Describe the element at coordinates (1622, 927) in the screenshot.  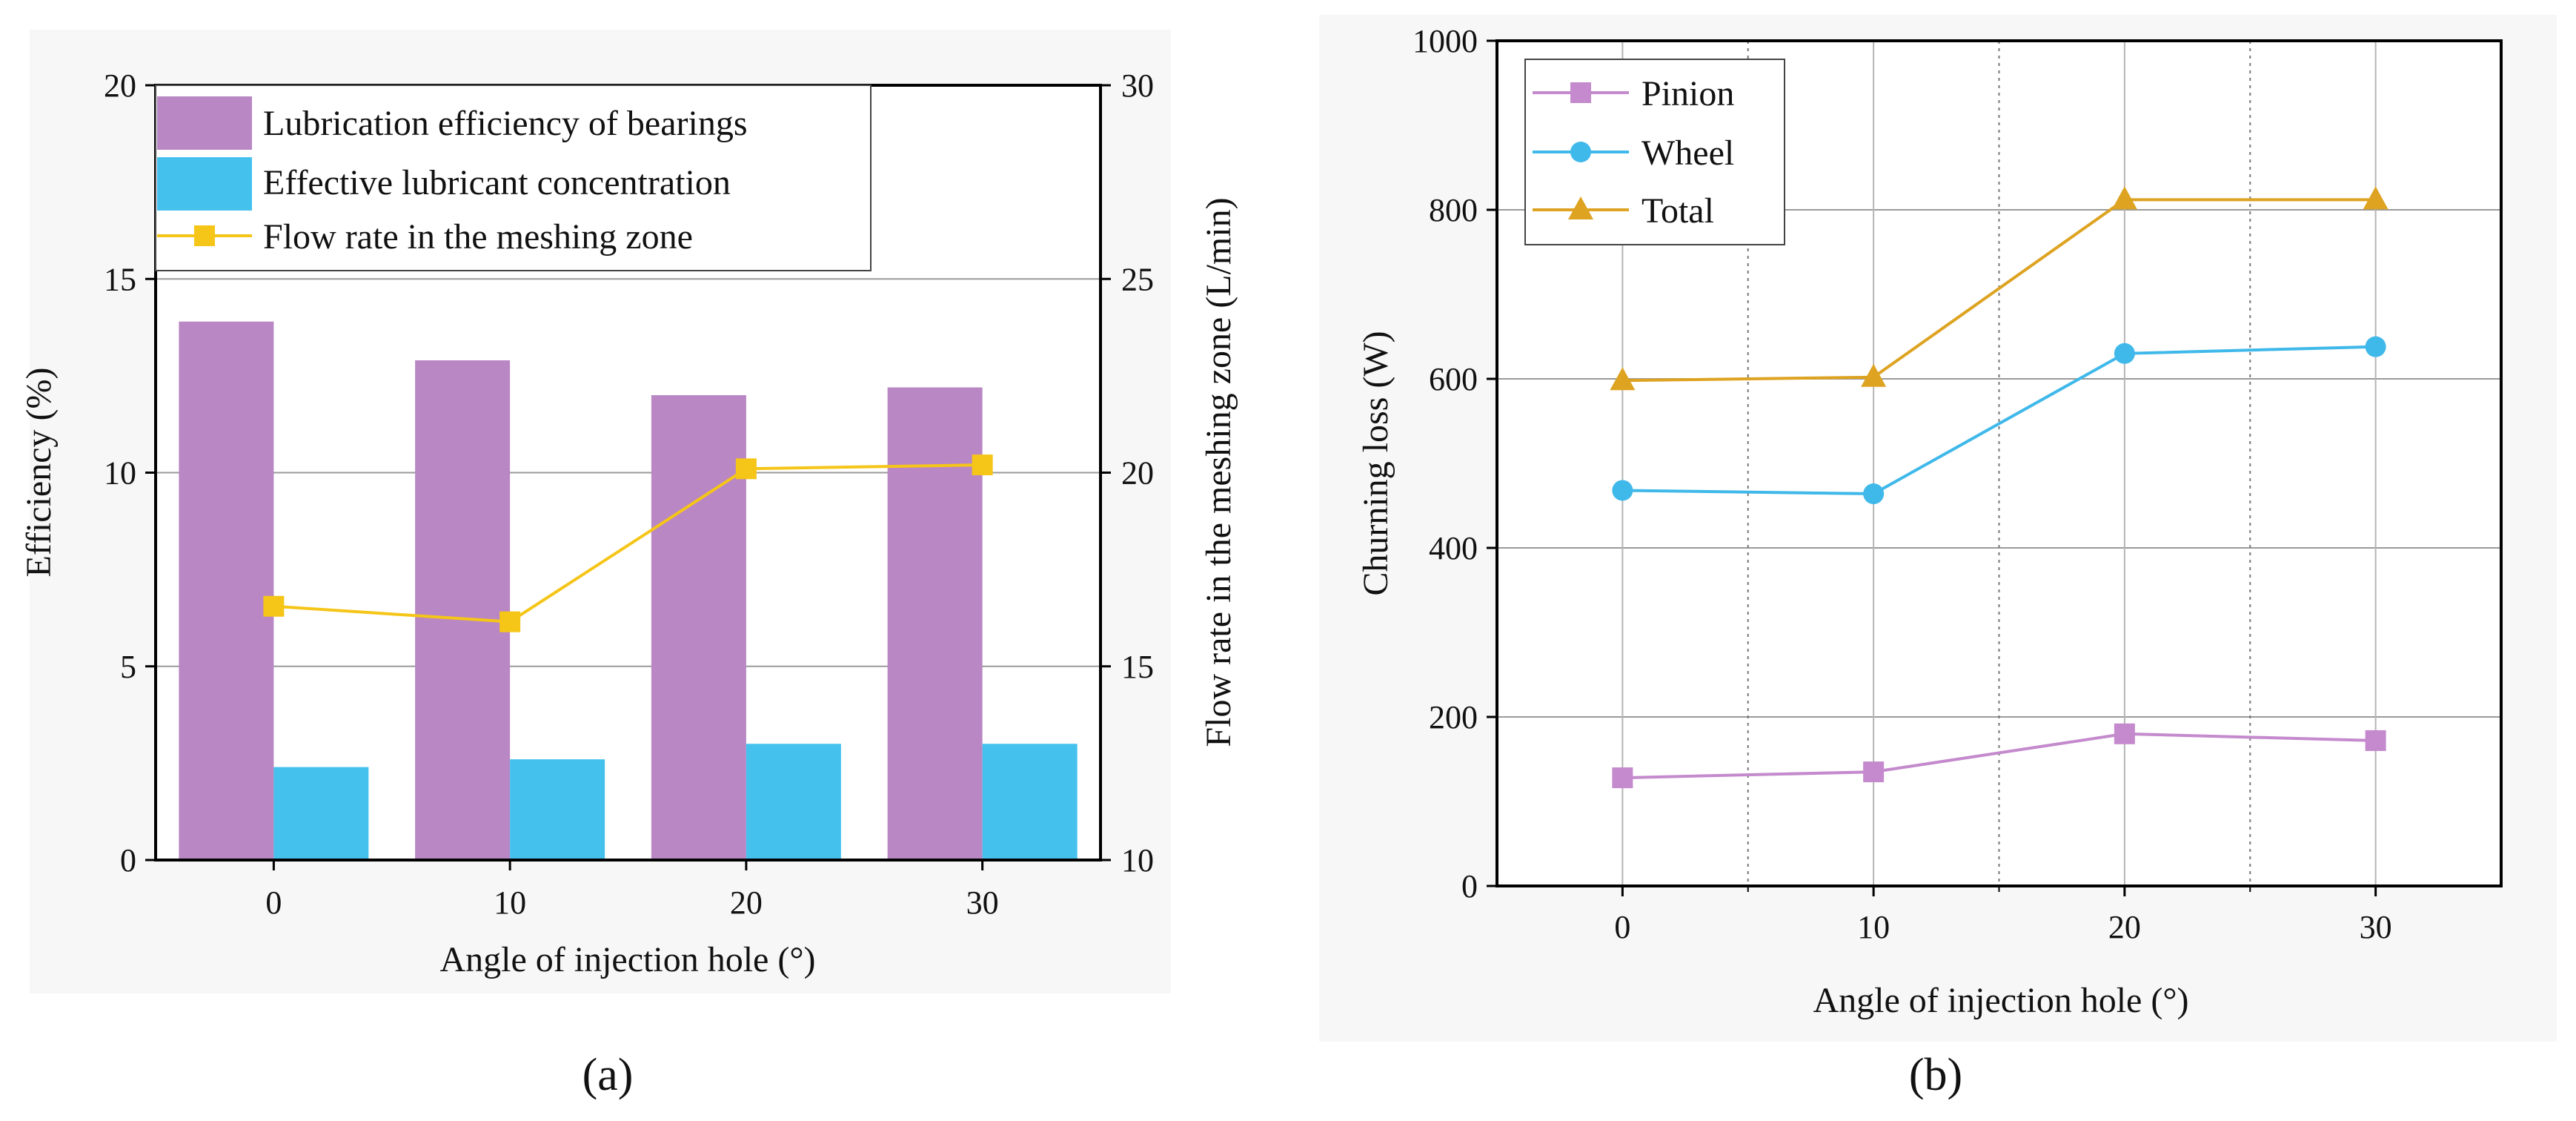
I see `panel-b-x-tick-label: 0` at that location.